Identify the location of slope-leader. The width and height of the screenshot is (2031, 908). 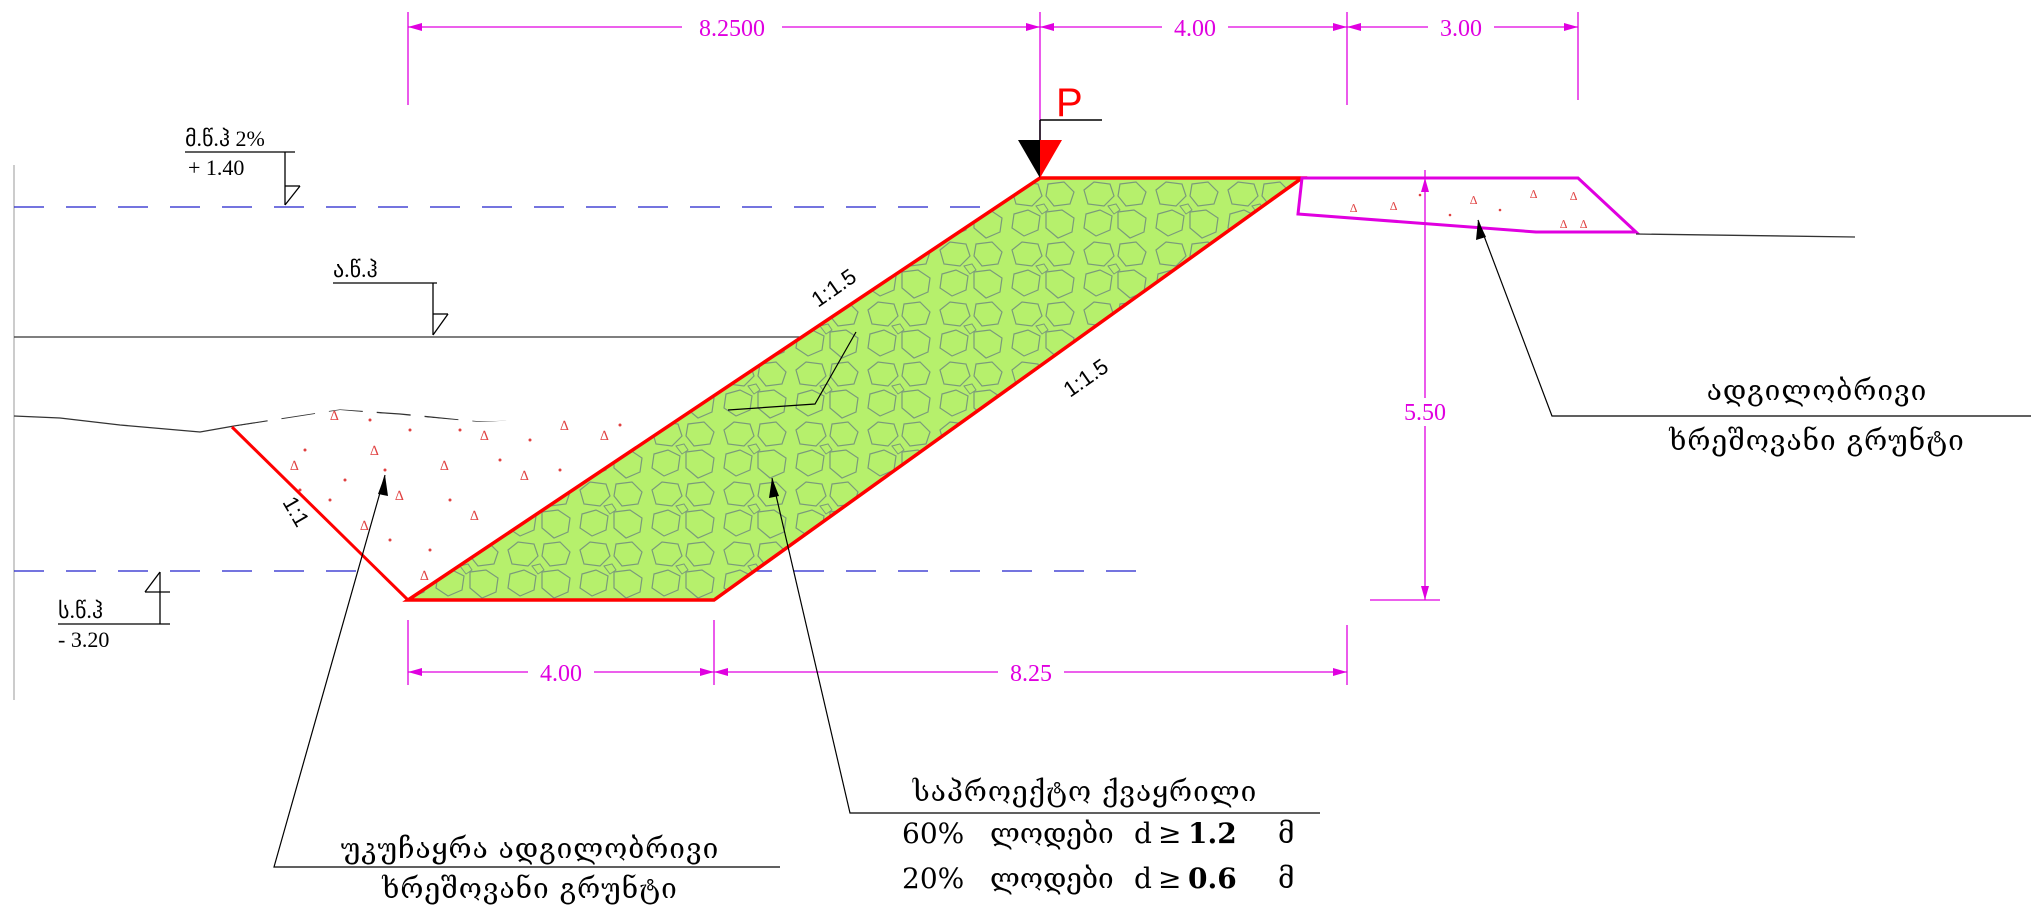
(792, 371).